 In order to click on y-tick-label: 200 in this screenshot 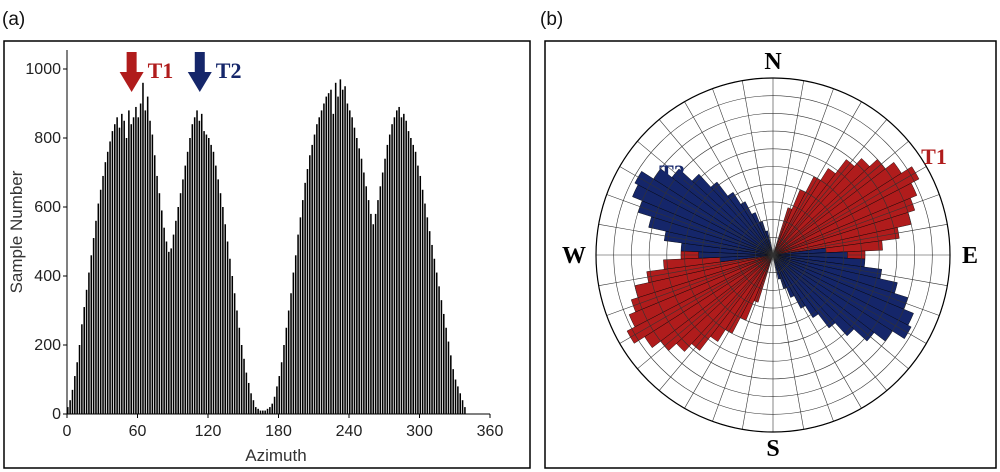, I will do `click(47, 345)`.